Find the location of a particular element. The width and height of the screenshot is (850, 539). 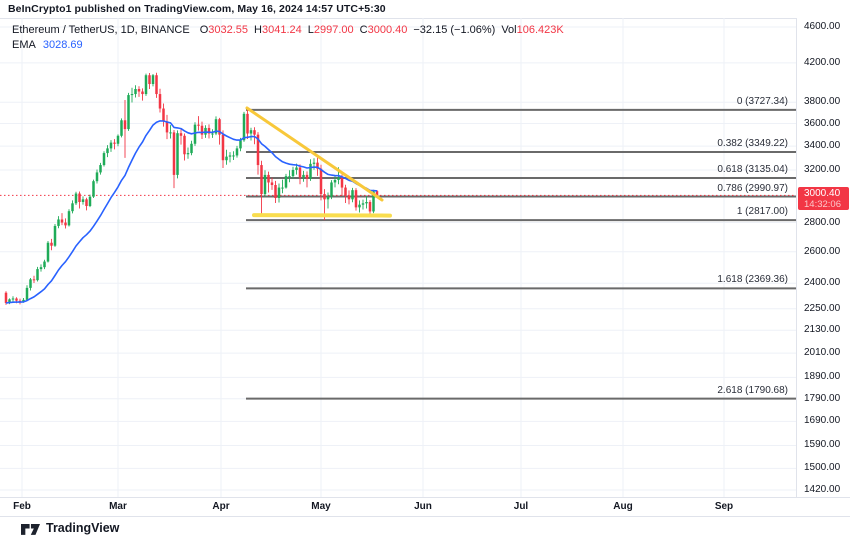

fib-level-label: 0.618 (3135.04) is located at coordinates (752, 170).